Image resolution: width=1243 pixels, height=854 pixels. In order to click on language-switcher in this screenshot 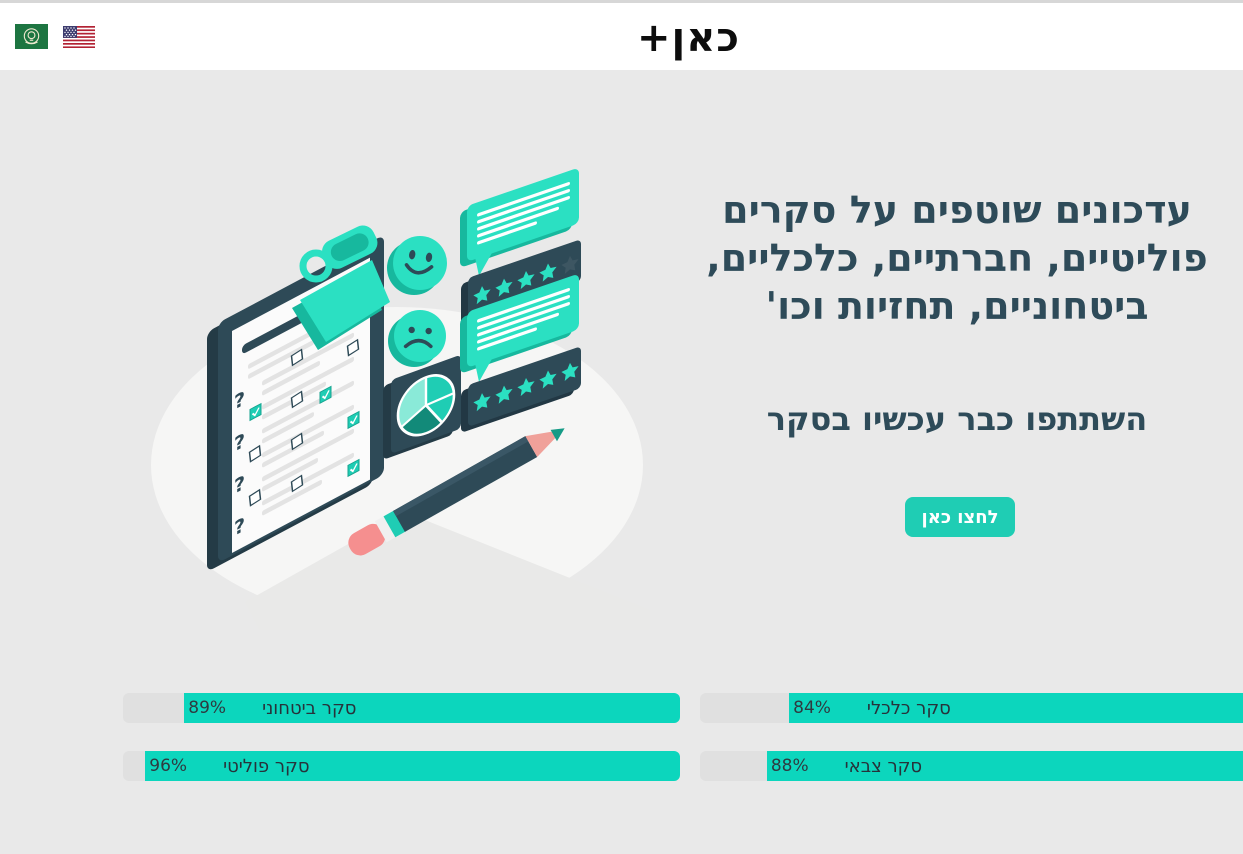, I will do `click(55, 36)`.